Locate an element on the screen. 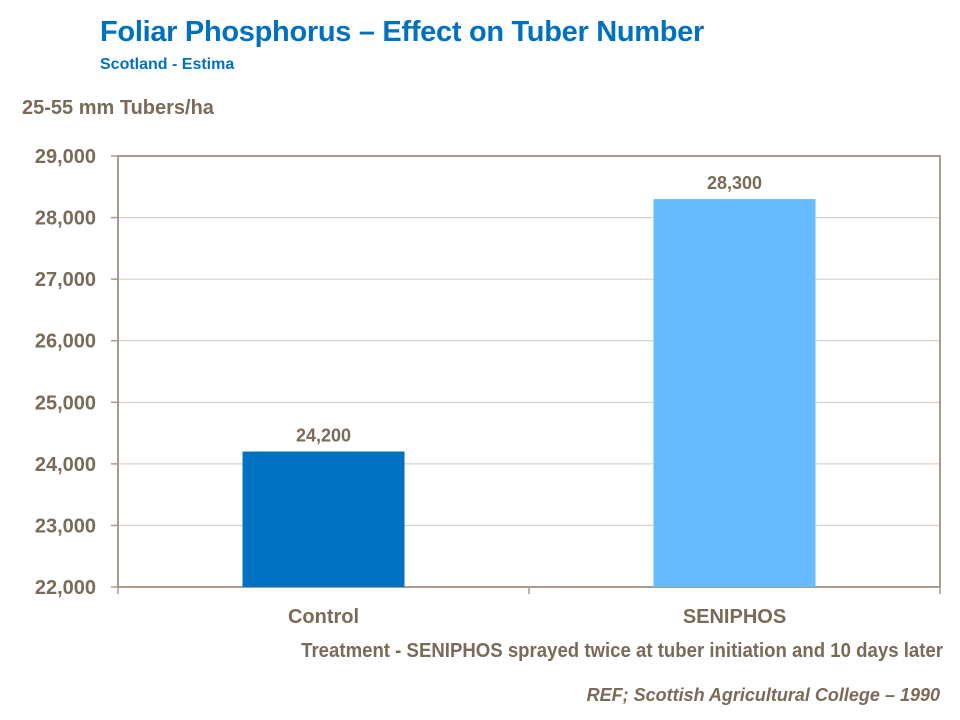 The height and width of the screenshot is (720, 960). y-tick-label: 26,000 is located at coordinates (65, 342).